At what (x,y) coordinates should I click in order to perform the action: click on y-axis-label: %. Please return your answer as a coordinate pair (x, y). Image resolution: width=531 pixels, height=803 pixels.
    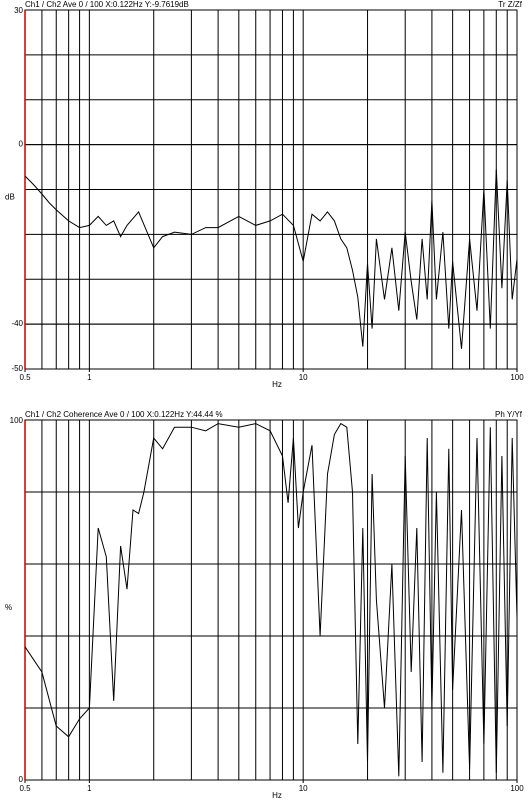
    Looking at the image, I should click on (8, 607).